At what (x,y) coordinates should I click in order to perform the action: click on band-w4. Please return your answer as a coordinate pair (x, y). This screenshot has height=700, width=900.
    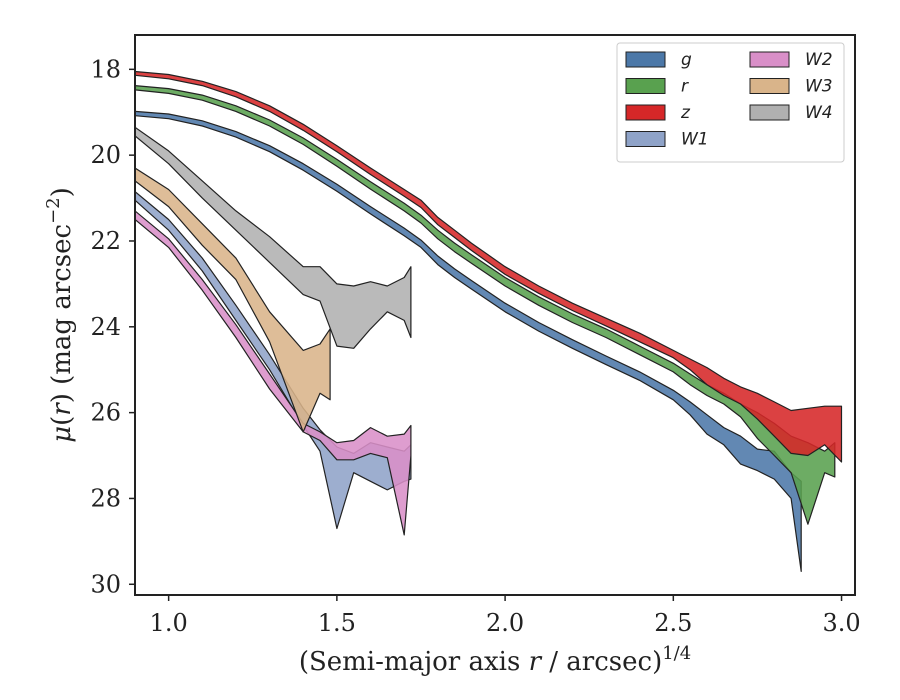
    Looking at the image, I should click on (273, 237).